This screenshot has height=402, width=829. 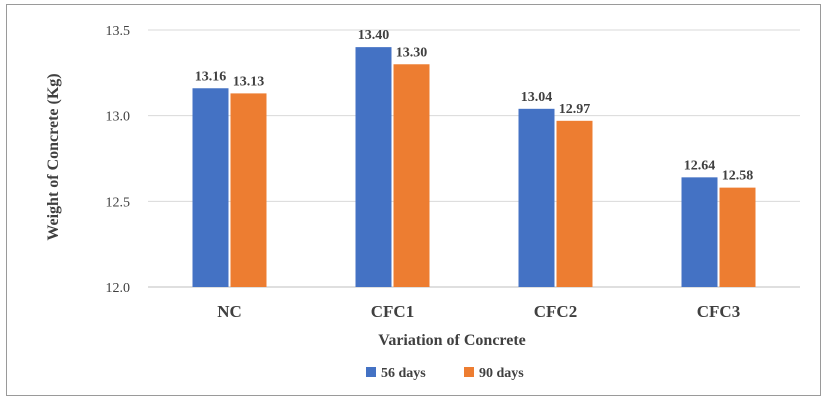 What do you see at coordinates (118, 160) in the screenshot?
I see `y-tick-labels: 12.0 12.5 13.0 13.5` at bounding box center [118, 160].